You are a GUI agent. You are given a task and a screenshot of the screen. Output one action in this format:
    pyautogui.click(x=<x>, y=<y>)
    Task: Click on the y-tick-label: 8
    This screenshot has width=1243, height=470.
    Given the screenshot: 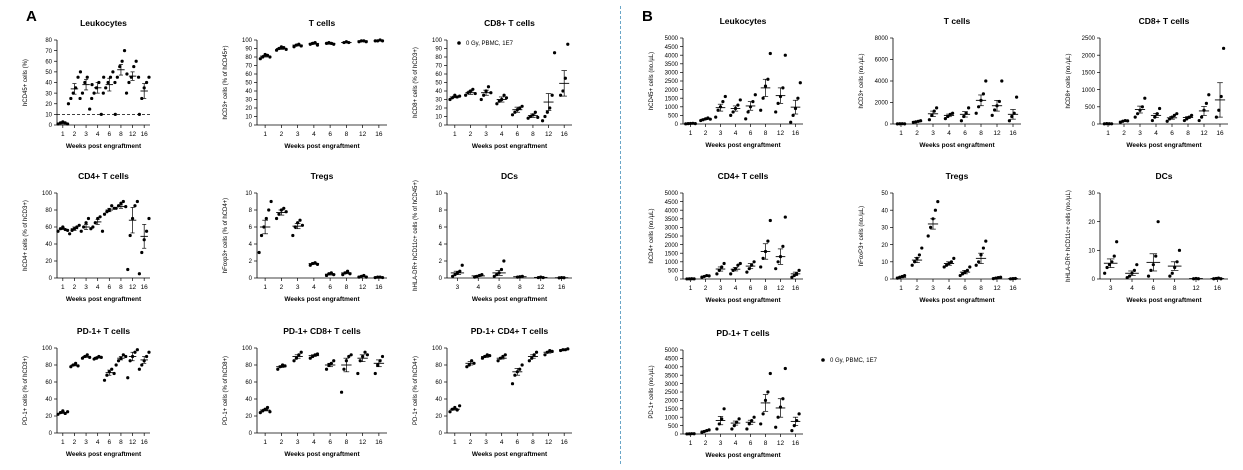 What is the action you would take?
    pyautogui.click(x=441, y=211)
    